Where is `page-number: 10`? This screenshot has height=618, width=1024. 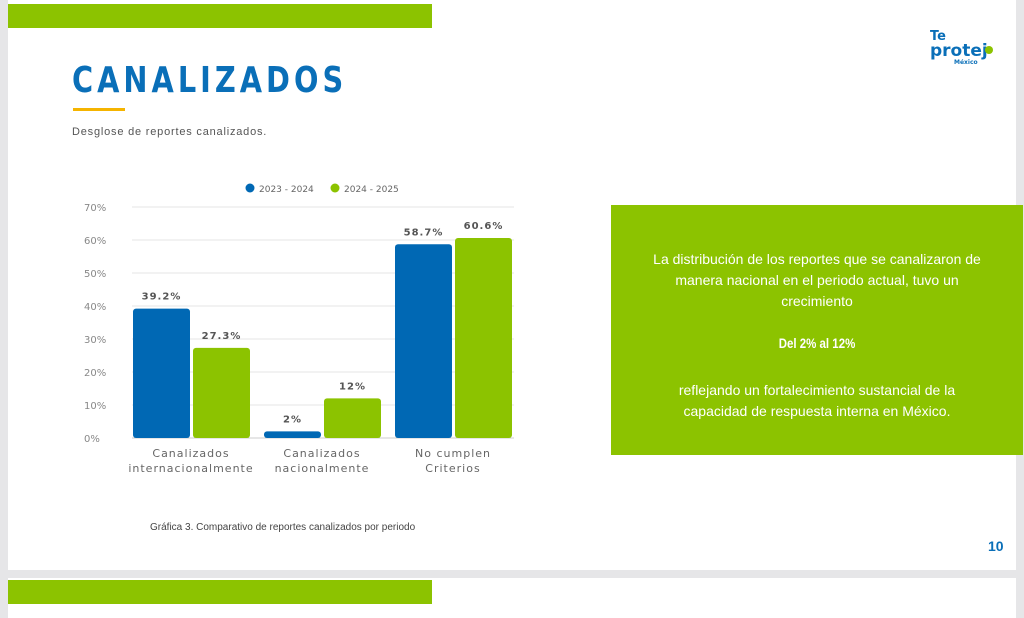 page-number: 10 is located at coordinates (996, 546).